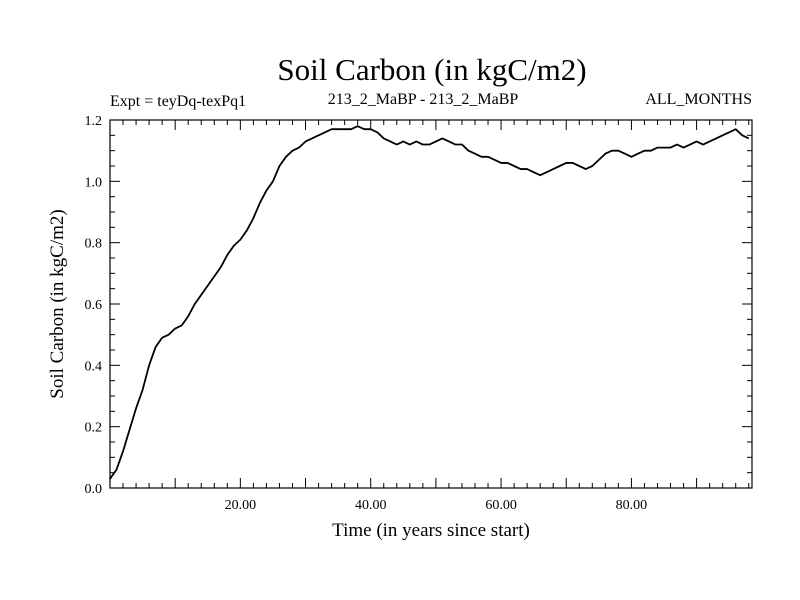 The image size is (800, 600). Describe the element at coordinates (178, 101) in the screenshot. I see `subtitle-experiment: Expt = teyDq-texPq1` at that location.